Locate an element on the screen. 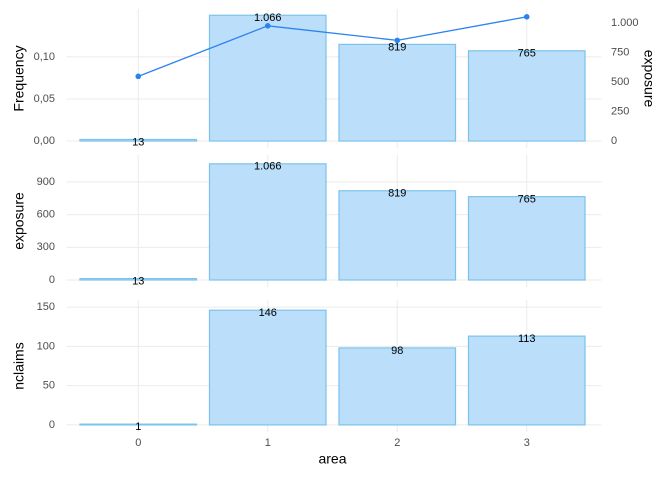  y-tick-label: 150 is located at coordinates (46, 307).